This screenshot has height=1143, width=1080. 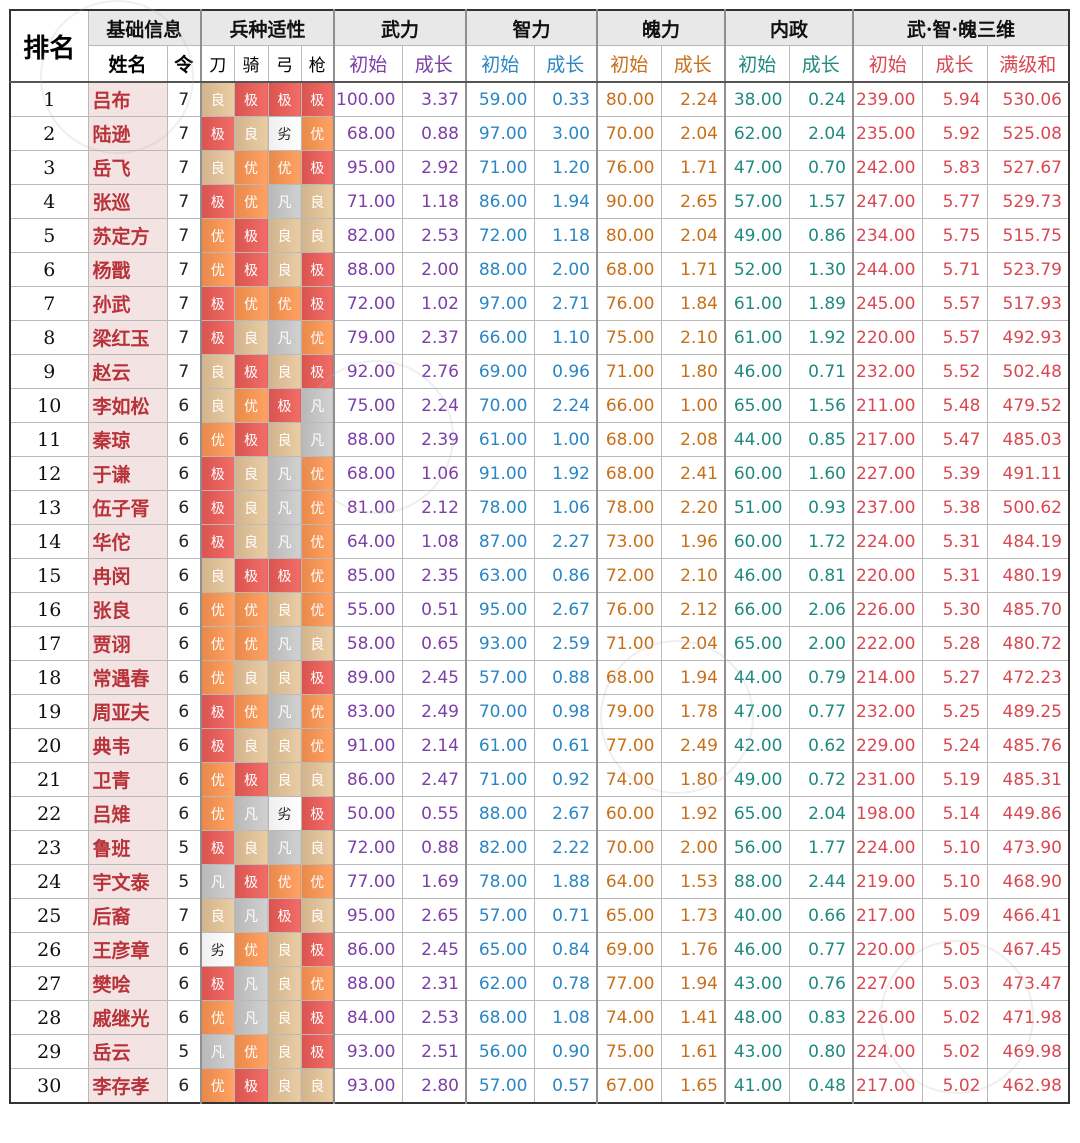 I want to click on zhi-initial-cell: 88.00, so click(x=500, y=813).